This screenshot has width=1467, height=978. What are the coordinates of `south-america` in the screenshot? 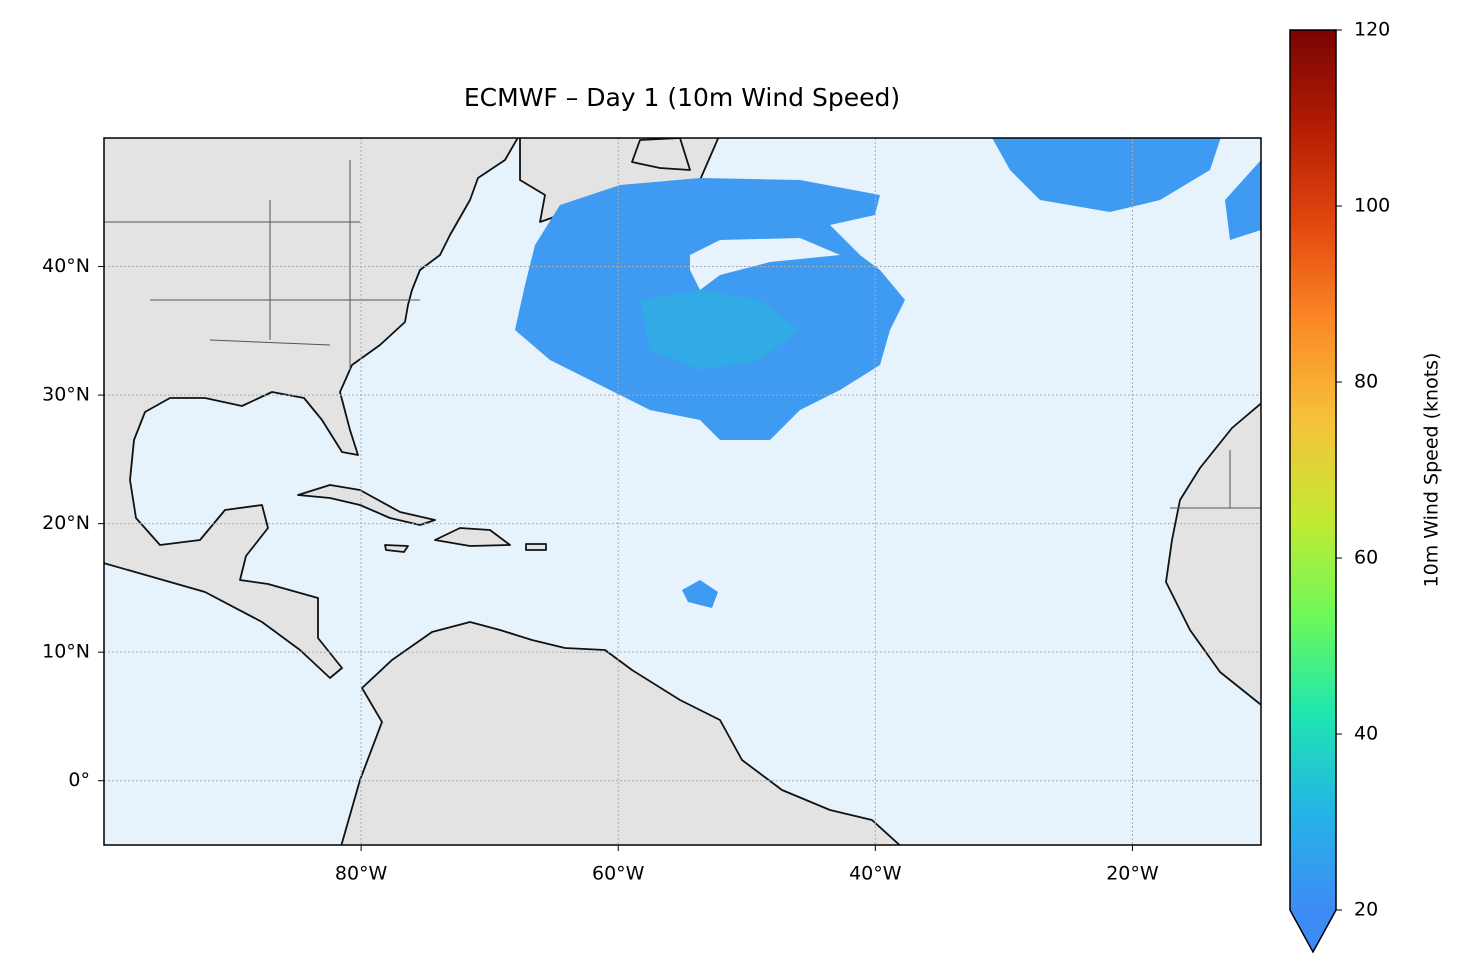 It's located at (620, 733).